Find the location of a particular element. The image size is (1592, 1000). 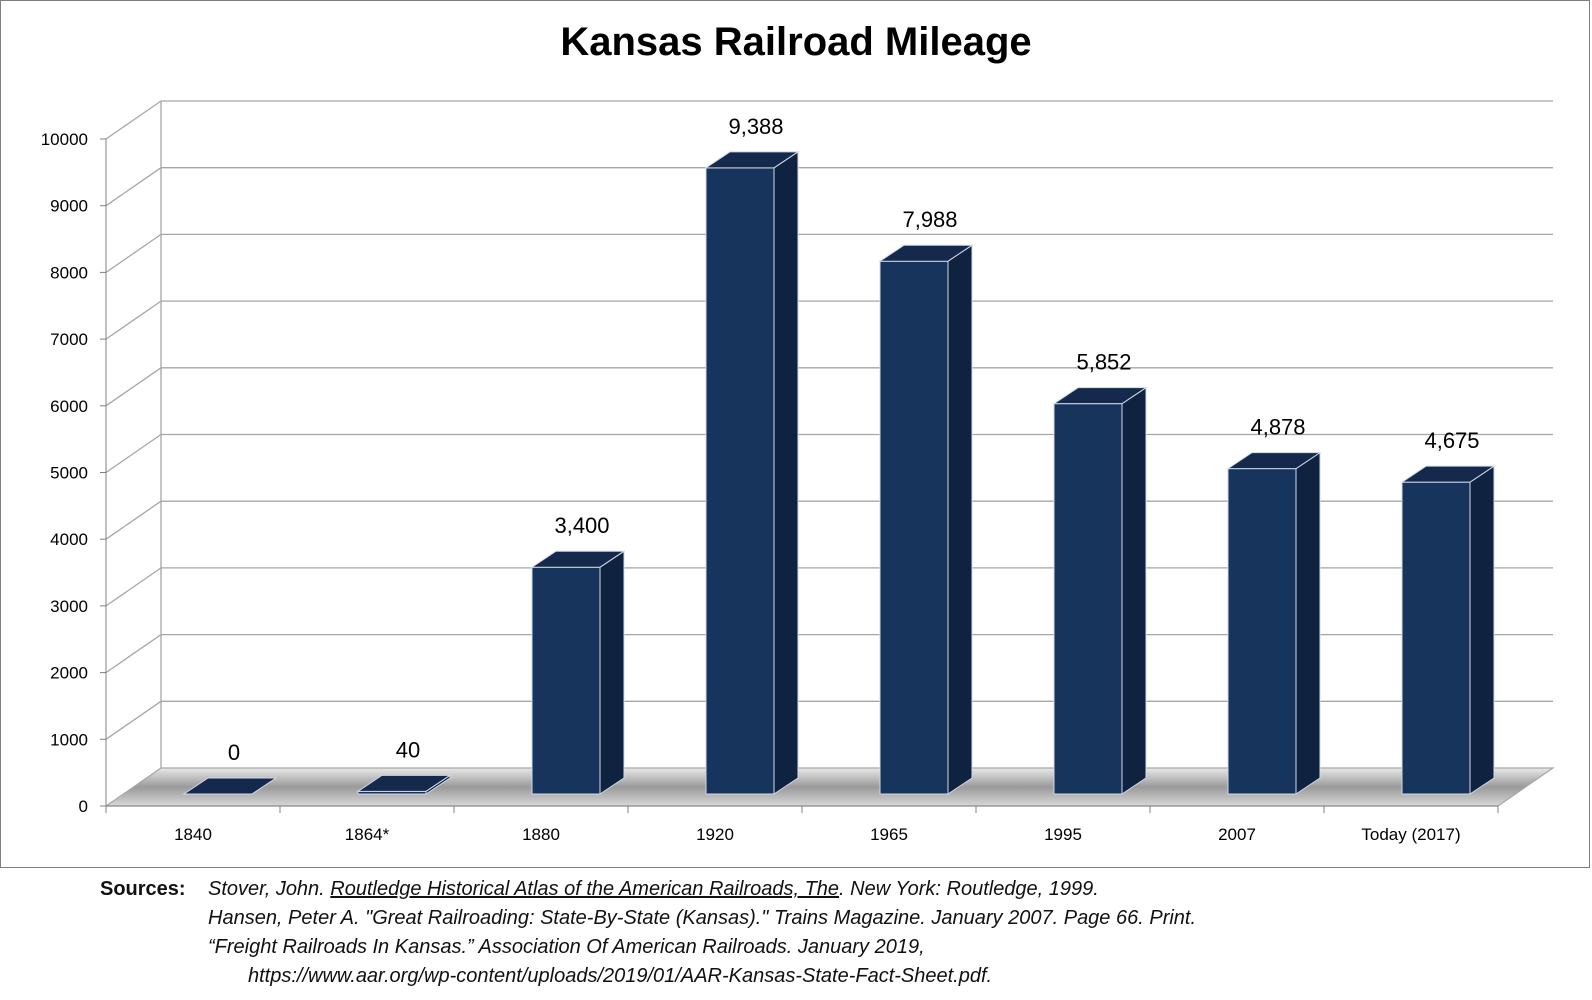

chart-title: Kansas Railroad Mileage is located at coordinates (795, 42).